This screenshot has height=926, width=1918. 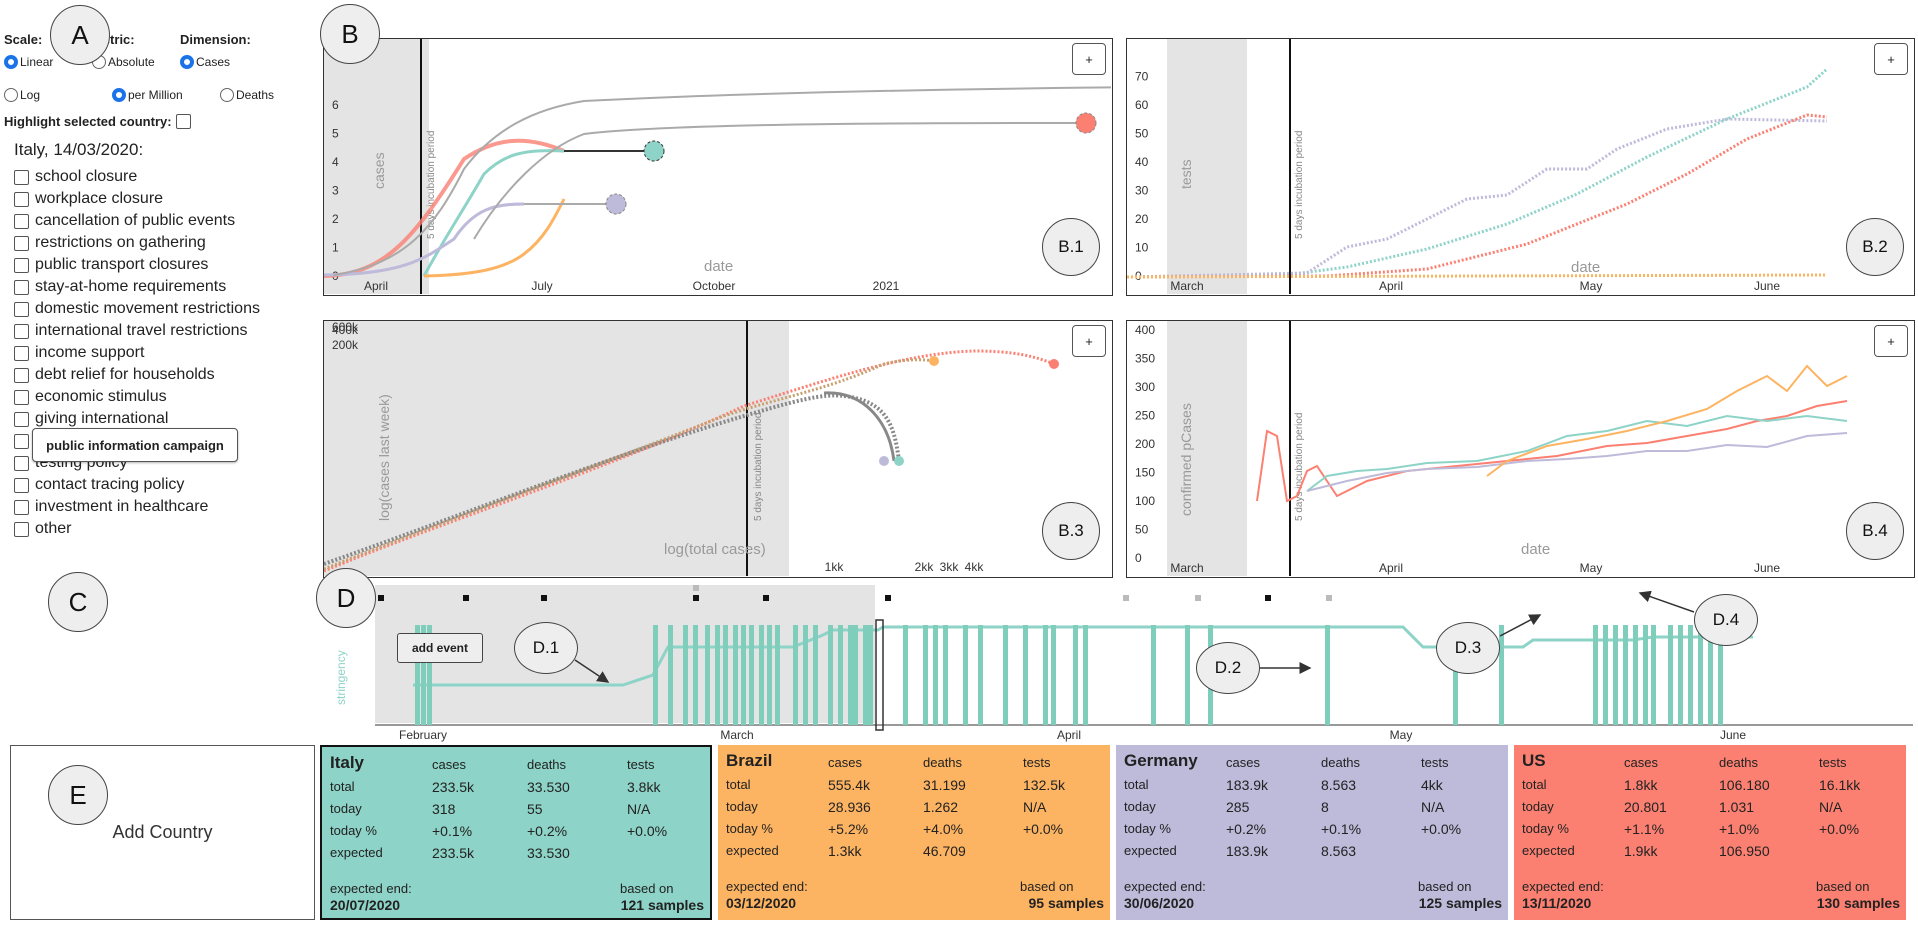 What do you see at coordinates (147, 95) in the screenshot?
I see `metric-per-million-radio: per Million` at bounding box center [147, 95].